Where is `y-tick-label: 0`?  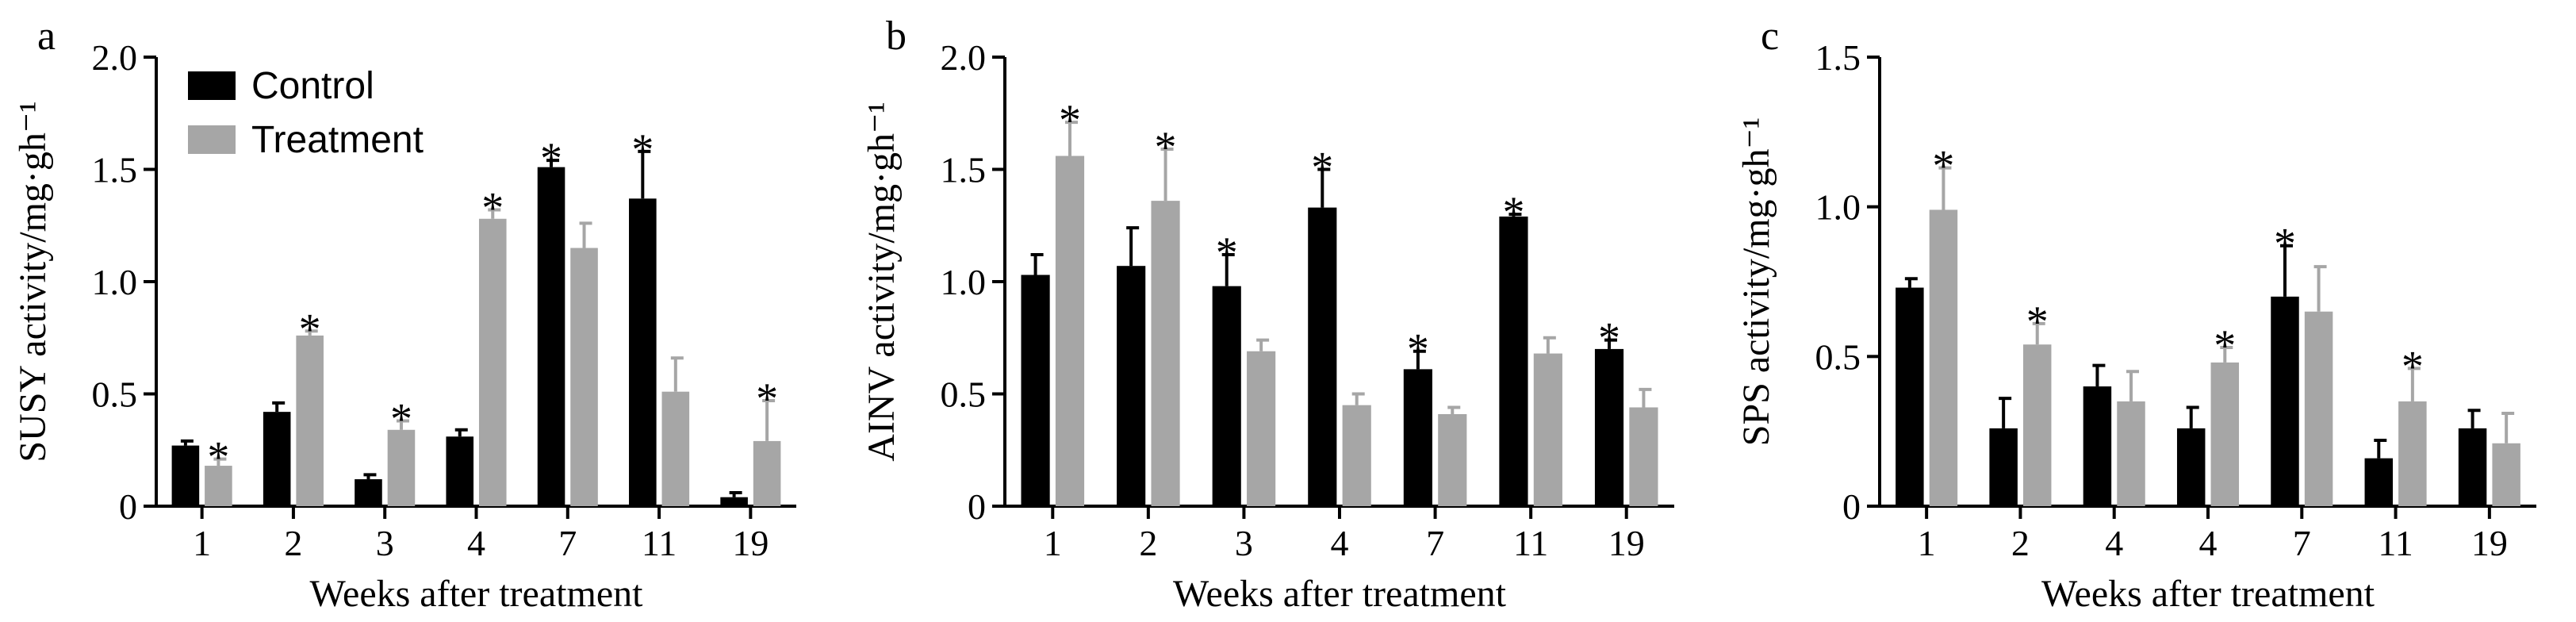
y-tick-label: 0 is located at coordinates (977, 507).